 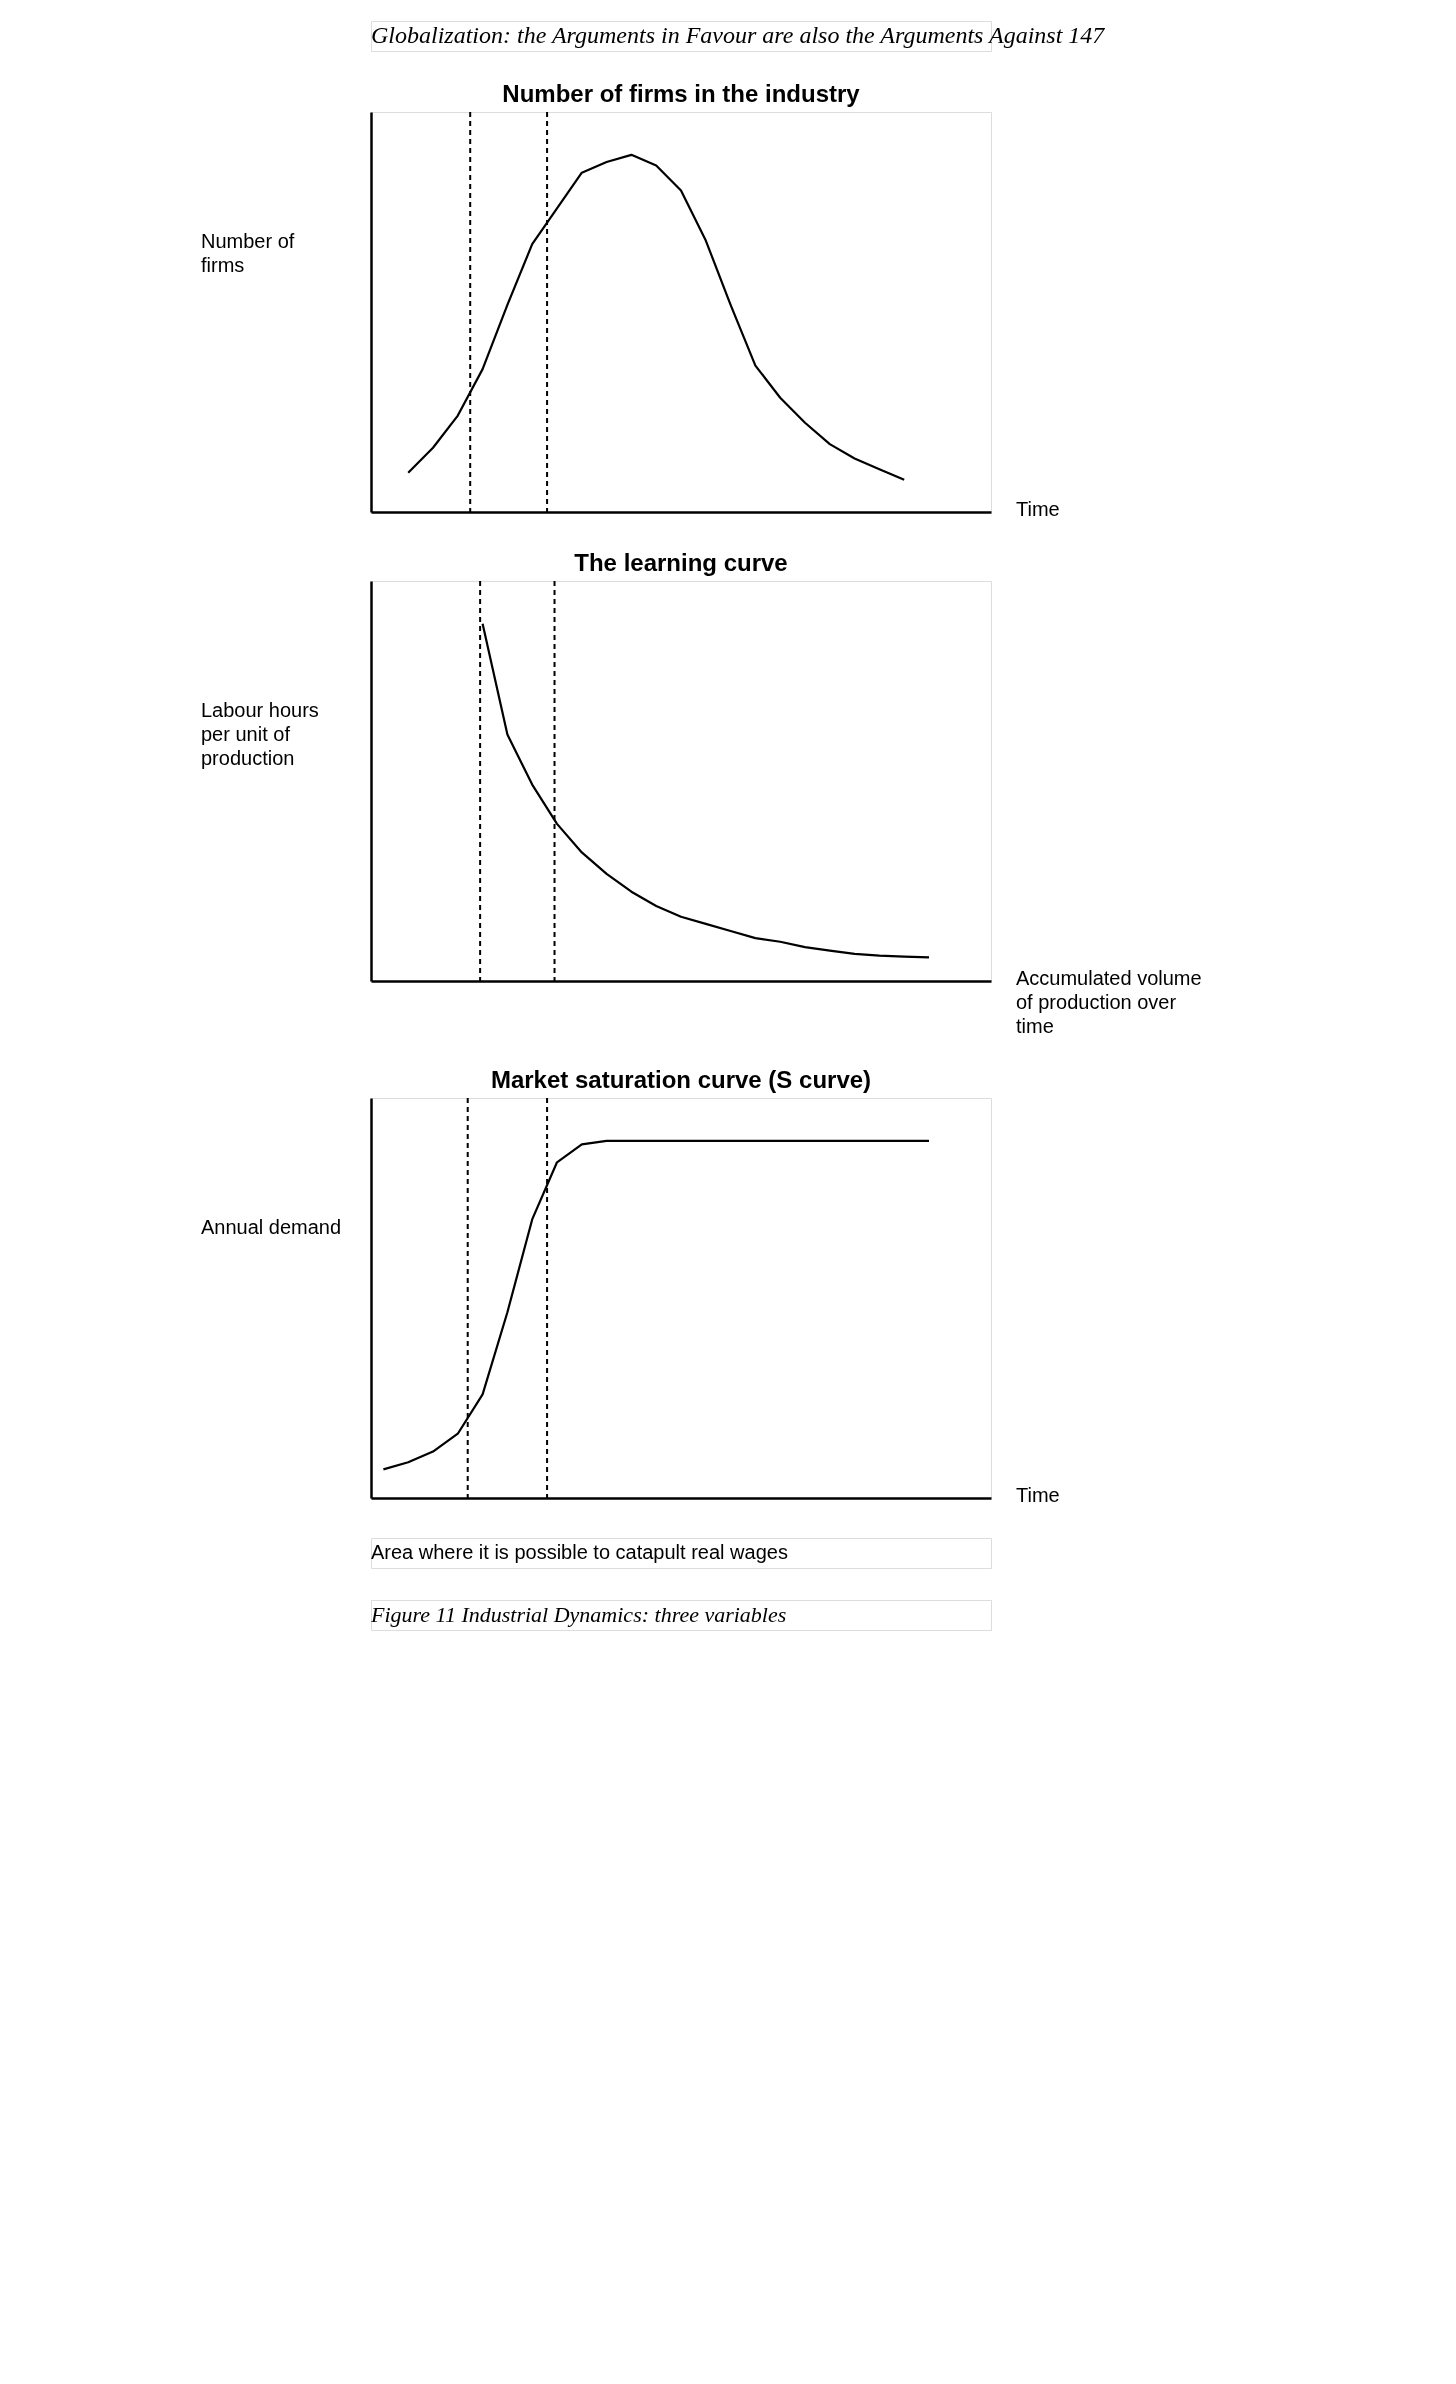 I want to click on chart-title: The learning curve, so click(x=681, y=562).